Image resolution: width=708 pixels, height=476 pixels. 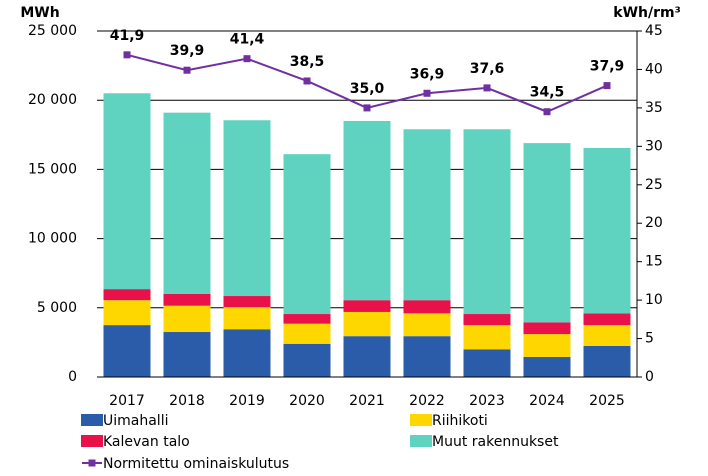 I want to click on x-tick-label: 2024, so click(x=547, y=401).